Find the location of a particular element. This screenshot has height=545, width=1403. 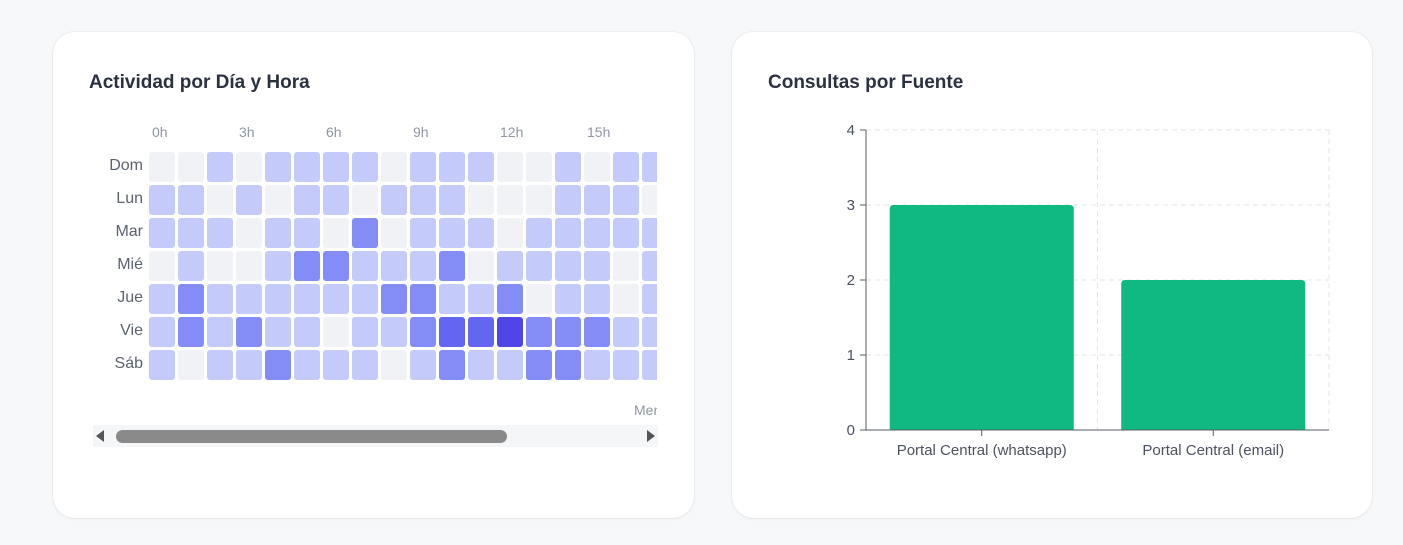

horizontal-scrollbar is located at coordinates (375, 436).